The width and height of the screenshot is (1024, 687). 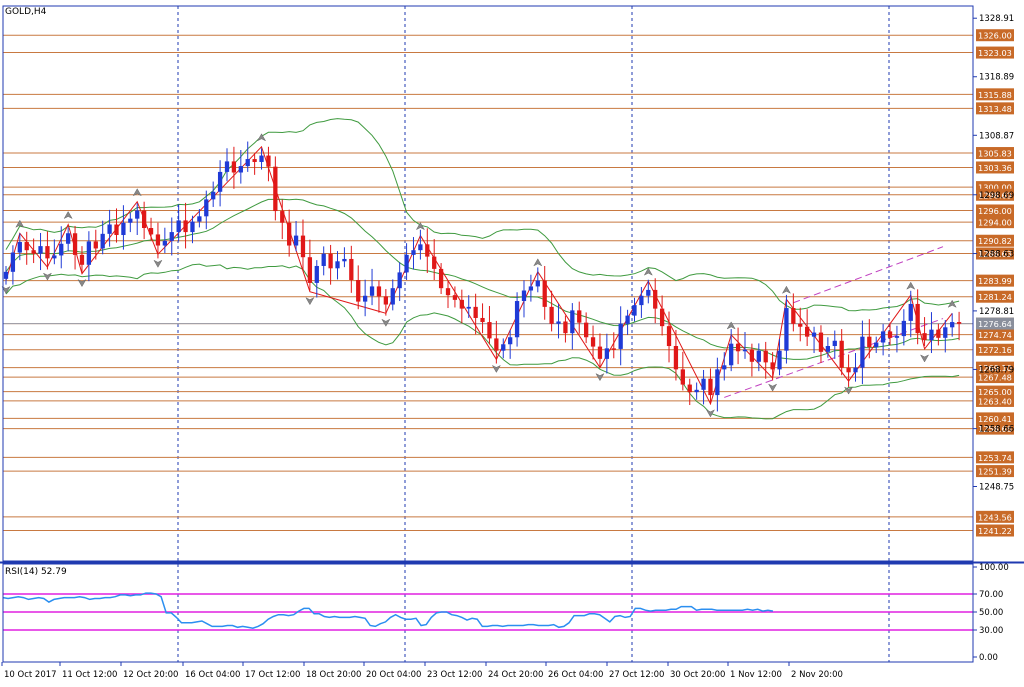 I want to click on time-label-9: 26 Oct 04:00, so click(x=575, y=675).